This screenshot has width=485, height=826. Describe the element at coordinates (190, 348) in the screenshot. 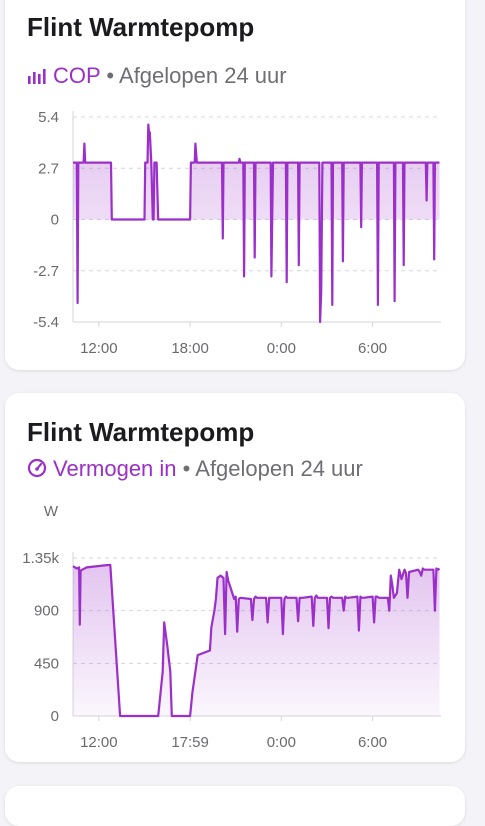

I see `x-tick-label: 18:00` at that location.